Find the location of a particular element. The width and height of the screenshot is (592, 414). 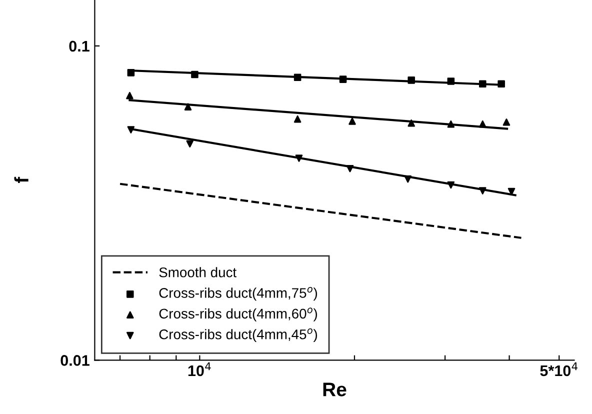

x-axis-title: Re is located at coordinates (334, 389).